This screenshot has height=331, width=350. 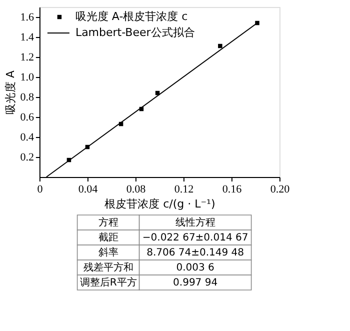 I want to click on text: 方程, so click(x=108, y=222).